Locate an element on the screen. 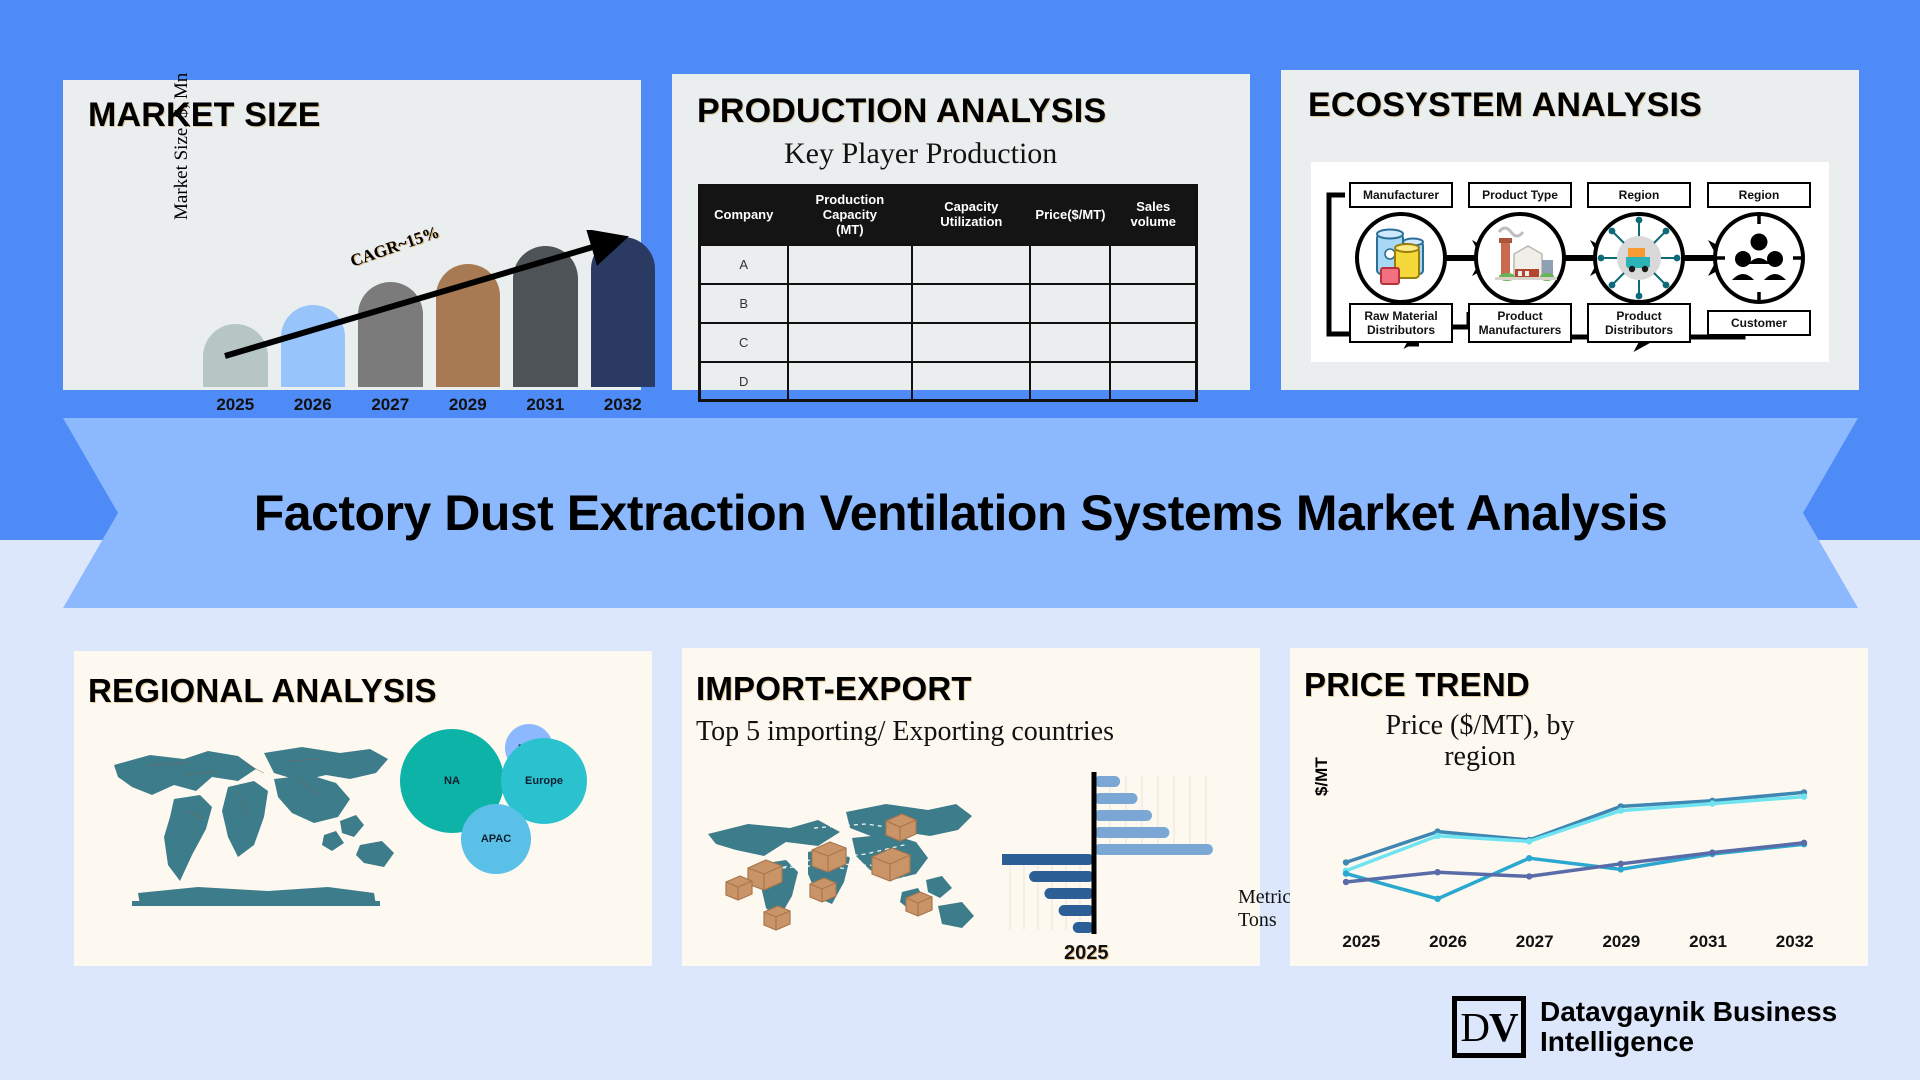 The image size is (1920, 1080). market-size-plot-area: CAGR~15% 2025 2026 2027 2029 2031 2032 is located at coordinates (438, 318).